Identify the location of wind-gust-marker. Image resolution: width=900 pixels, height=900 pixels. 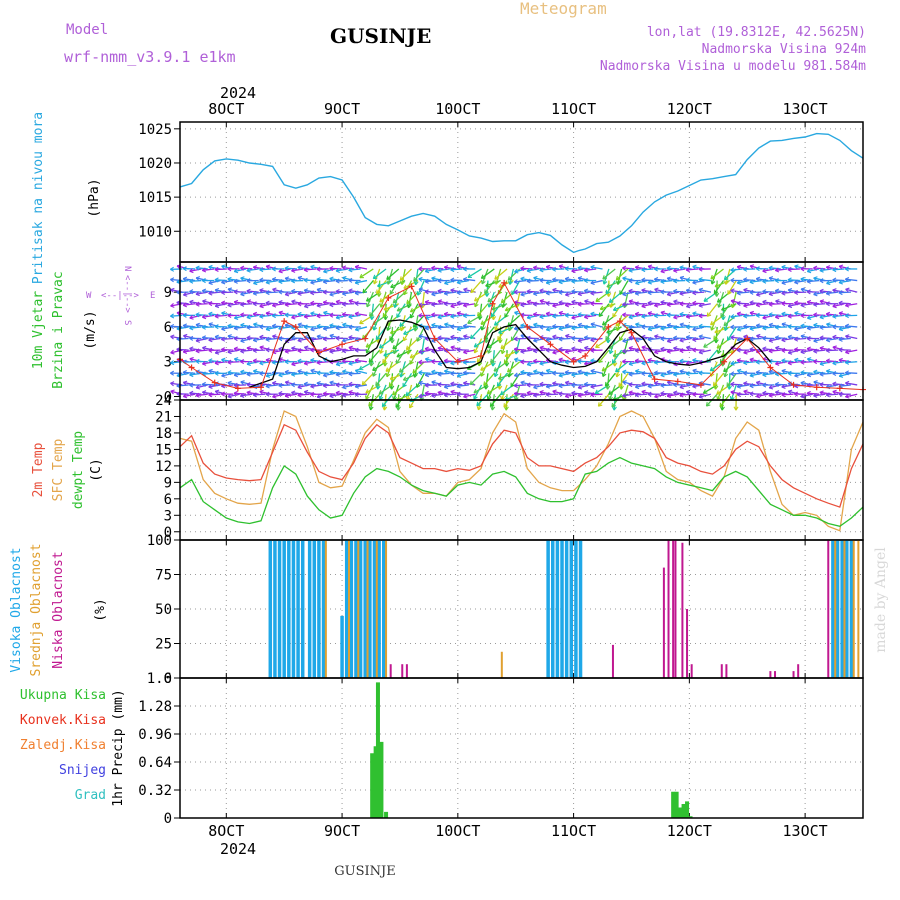
(434, 338).